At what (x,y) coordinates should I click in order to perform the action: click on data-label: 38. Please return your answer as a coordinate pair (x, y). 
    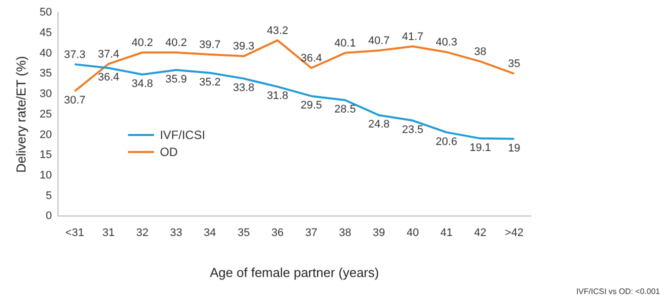
    Looking at the image, I should click on (480, 52).